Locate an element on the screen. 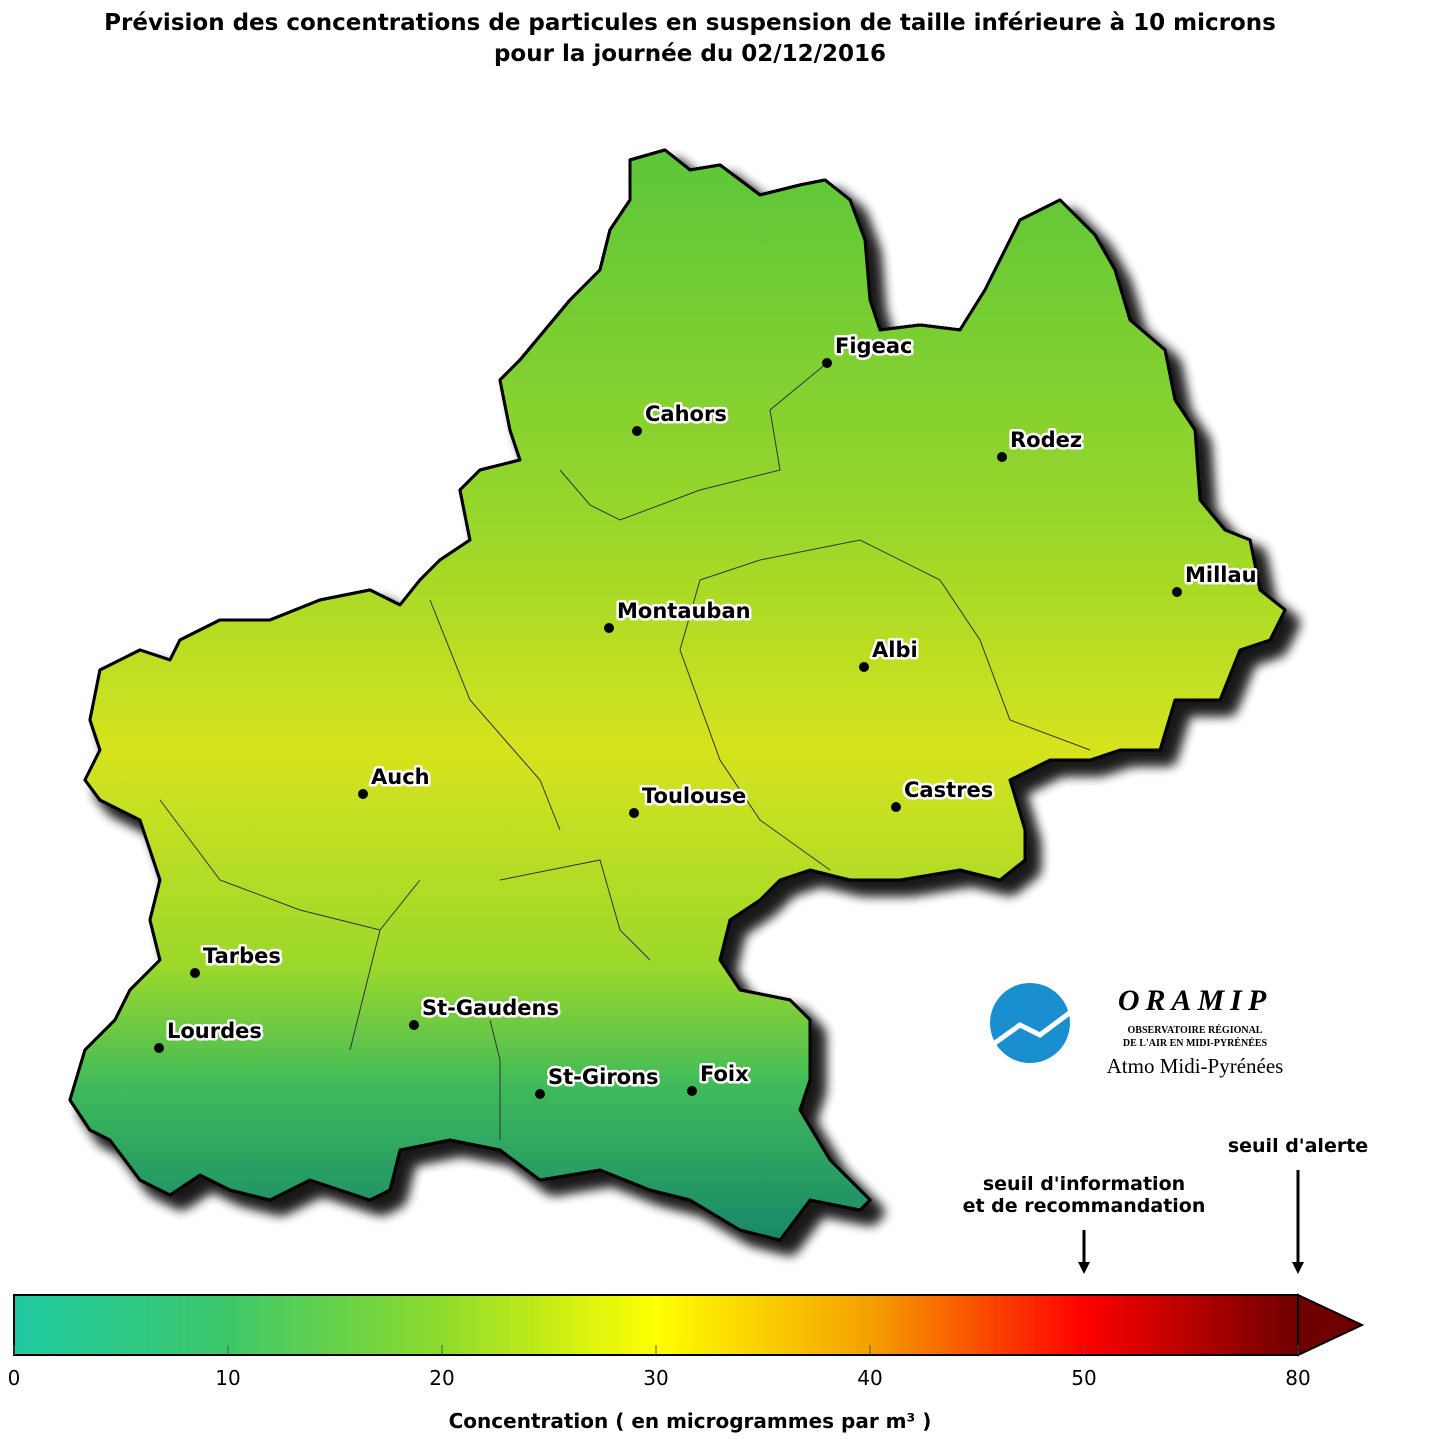 This screenshot has width=1450, height=1454. city-label: Montauban is located at coordinates (684, 611).